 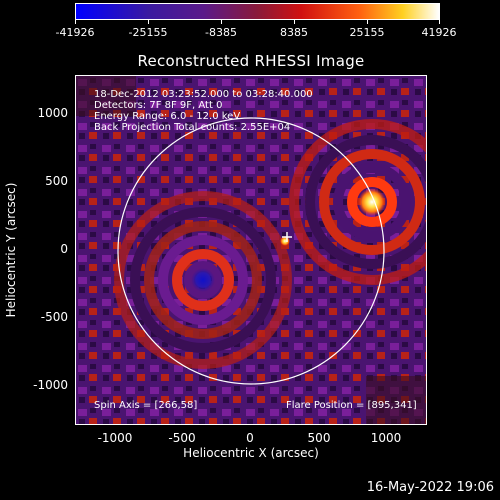 I want to click on y-axis-label: Heliocentric Y (arcsec), so click(x=11, y=250).